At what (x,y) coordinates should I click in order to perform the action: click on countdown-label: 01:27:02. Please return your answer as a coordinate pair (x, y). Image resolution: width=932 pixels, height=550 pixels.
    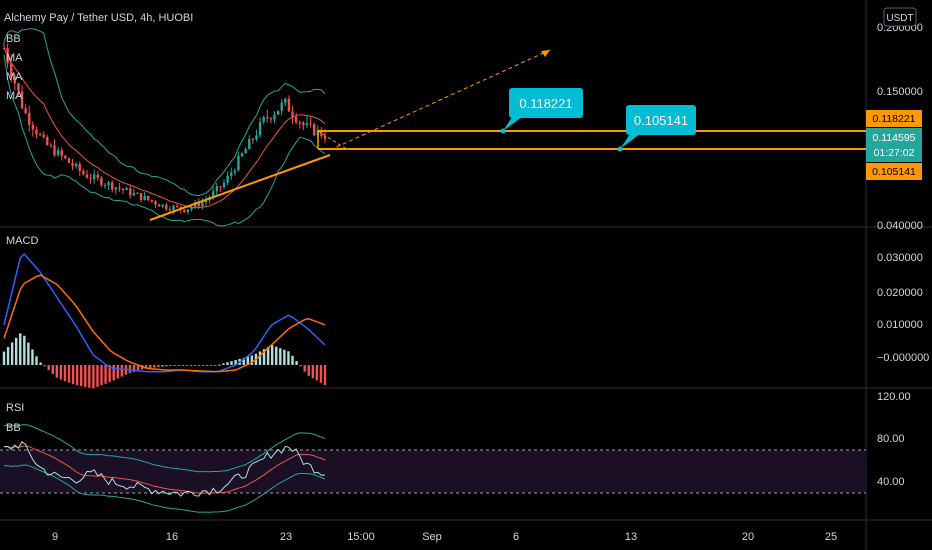
    Looking at the image, I should click on (894, 153).